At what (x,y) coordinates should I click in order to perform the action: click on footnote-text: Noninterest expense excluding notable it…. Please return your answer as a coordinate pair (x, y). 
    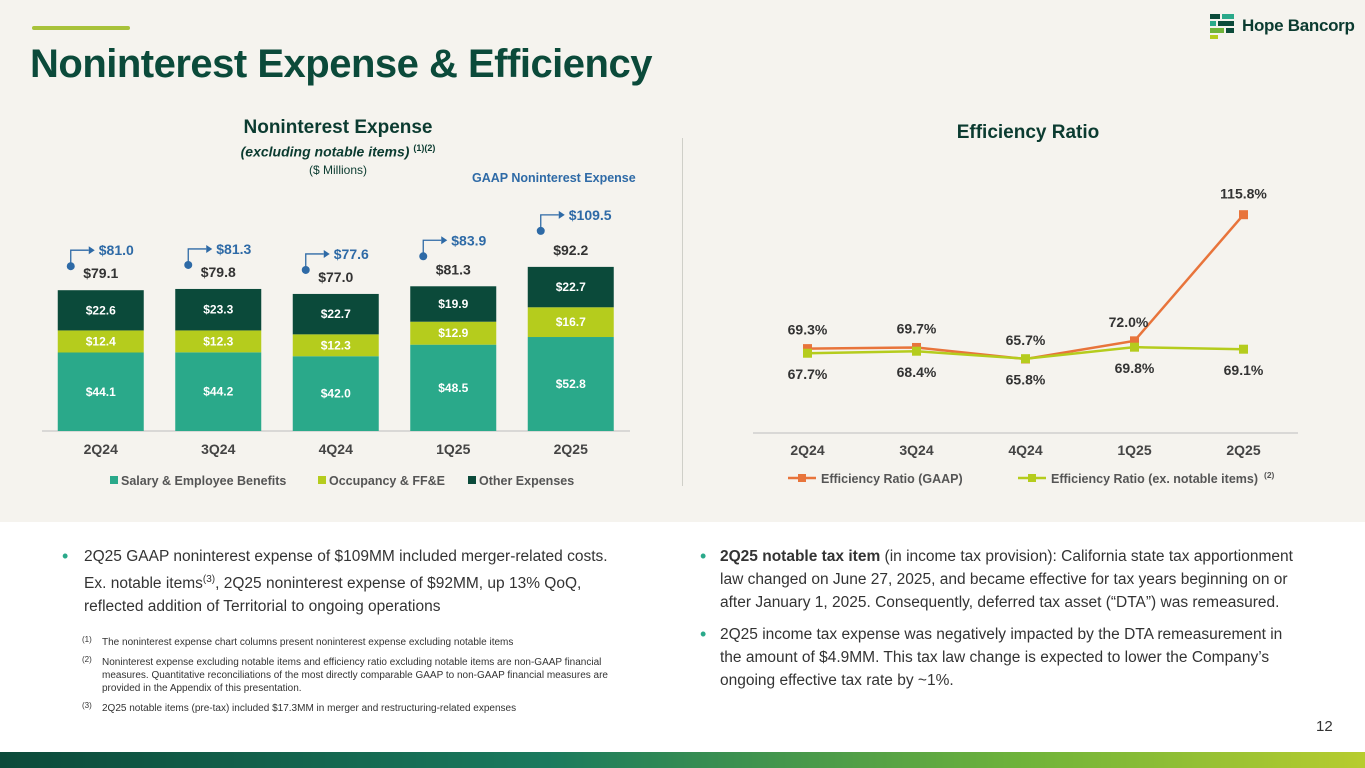
    Looking at the image, I should click on (355, 675).